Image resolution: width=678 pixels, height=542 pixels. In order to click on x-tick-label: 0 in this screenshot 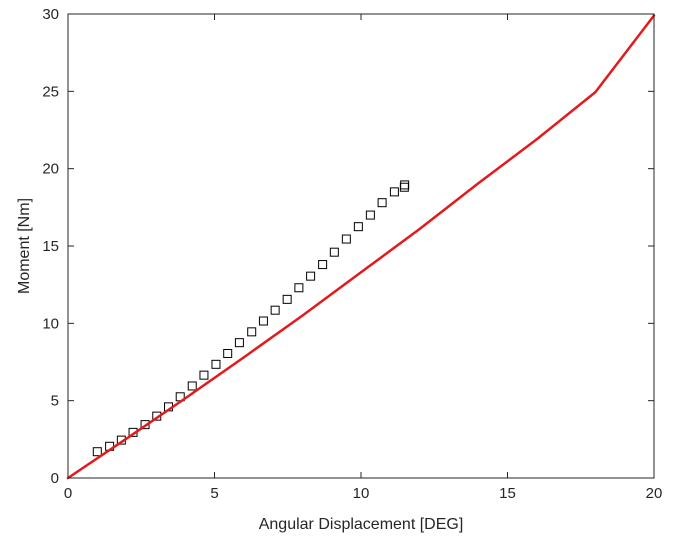, I will do `click(68, 493)`.